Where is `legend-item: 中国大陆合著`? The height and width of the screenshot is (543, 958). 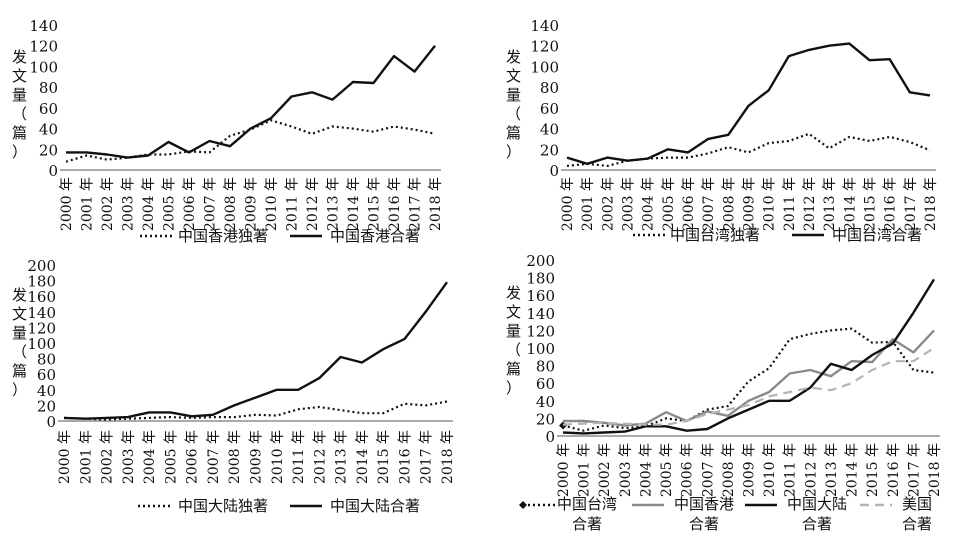
legend-item: 中国大陆合著 is located at coordinates (355, 506).